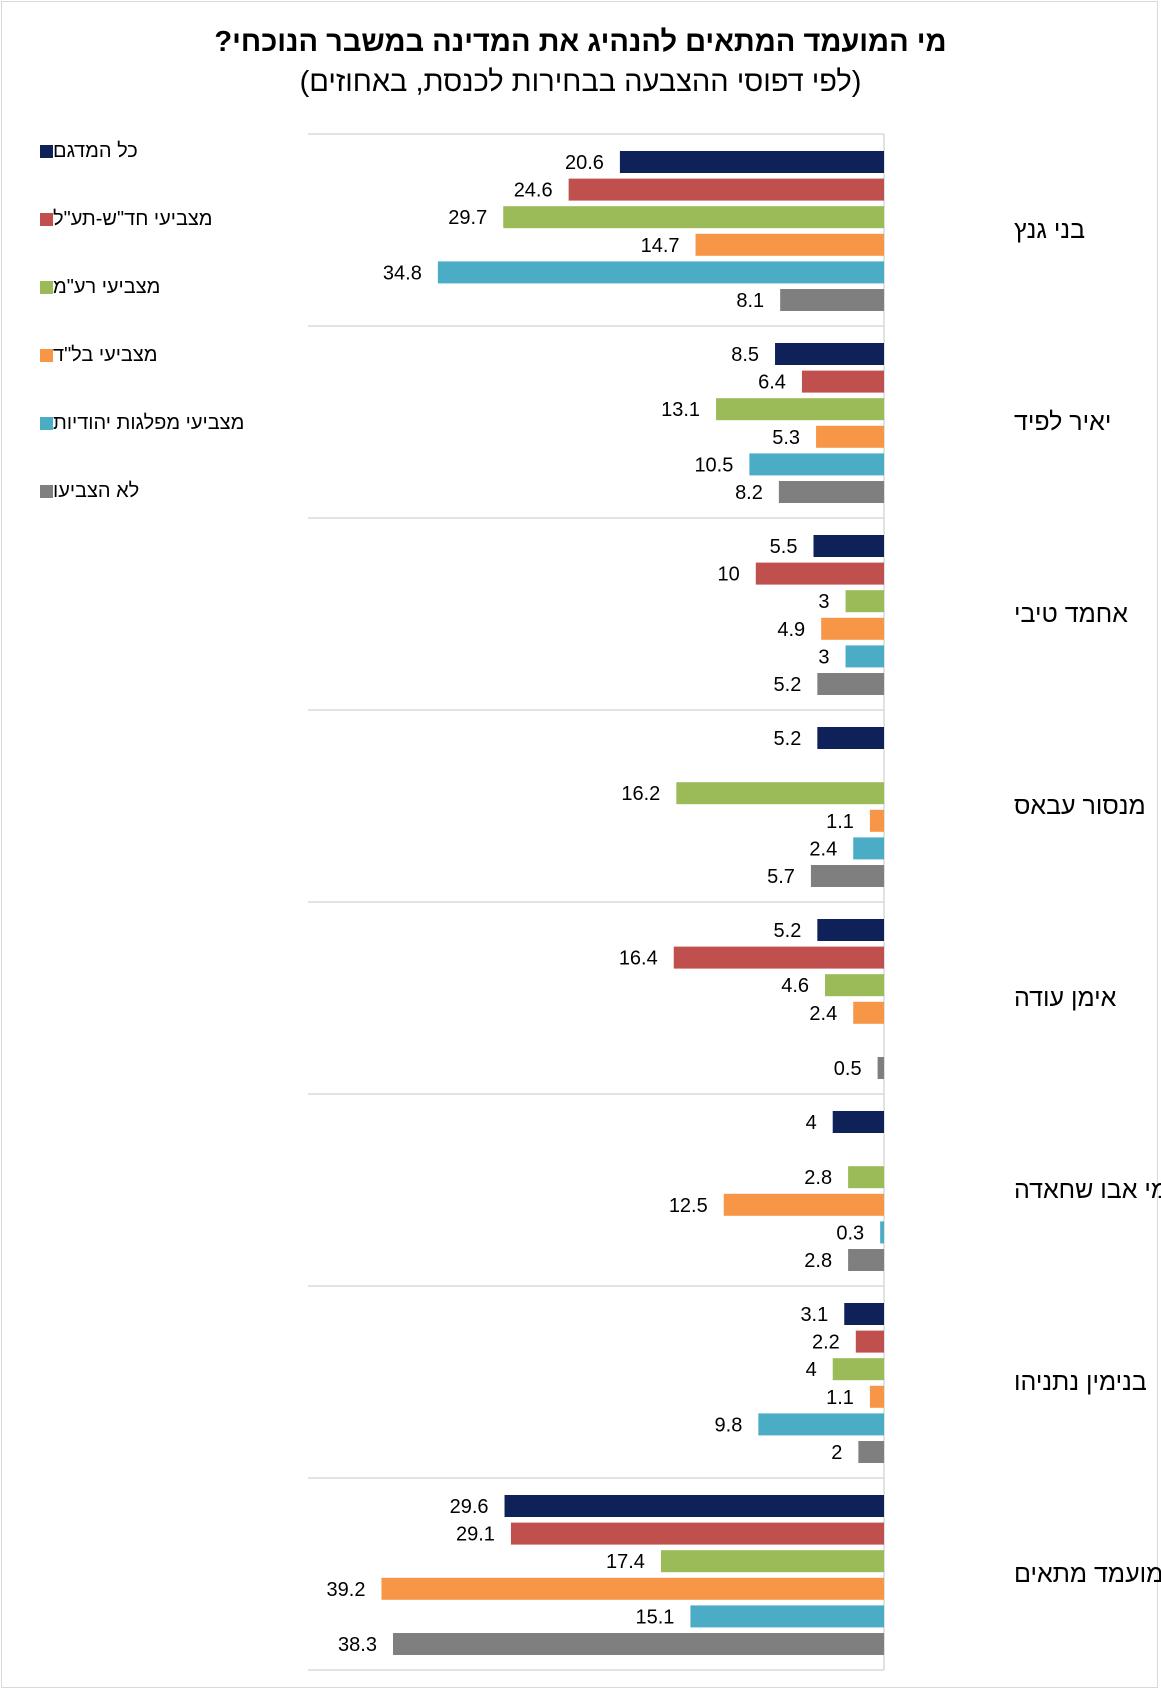 The image size is (1161, 1691). What do you see at coordinates (1080, 1382) in the screenshot?
I see `category-label: בנימין נתניהו` at bounding box center [1080, 1382].